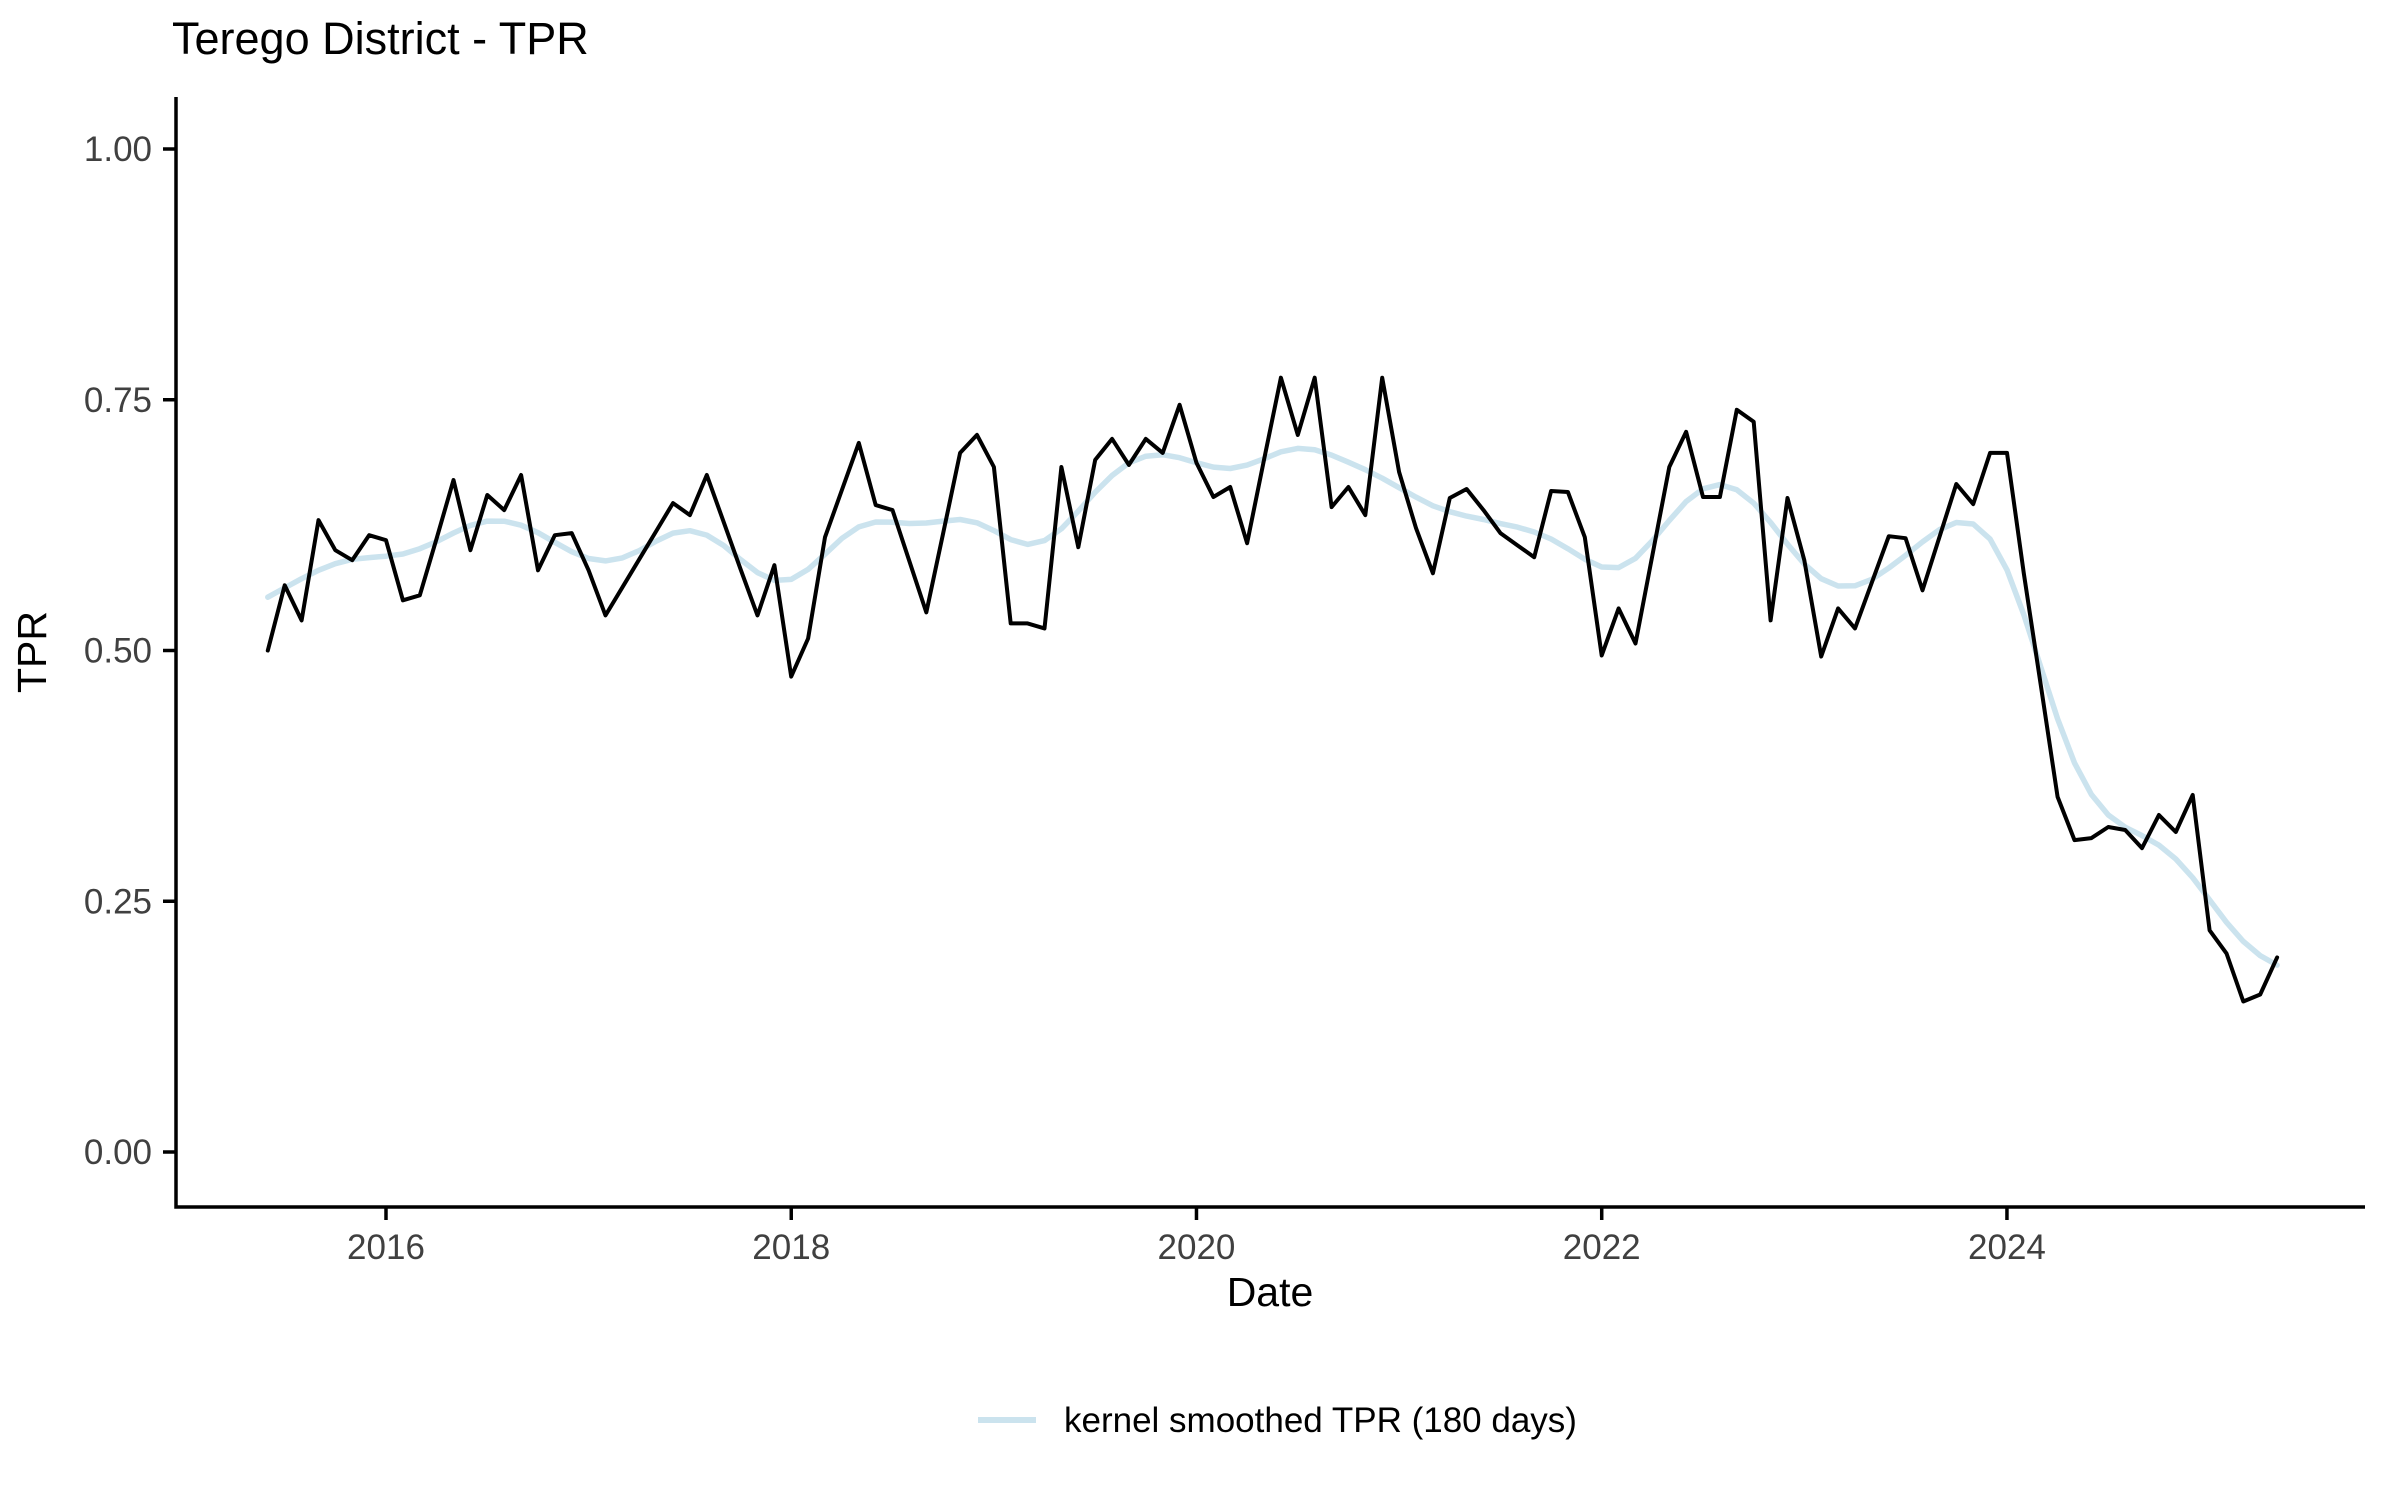  What do you see at coordinates (1197, 1247) in the screenshot?
I see `x-tick-label: 2020` at bounding box center [1197, 1247].